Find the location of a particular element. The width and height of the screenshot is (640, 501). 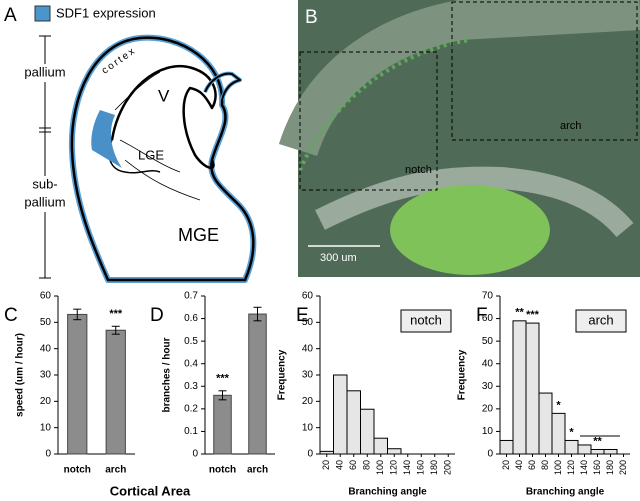

y-tick-label: 0.6 is located at coordinates (191, 318).